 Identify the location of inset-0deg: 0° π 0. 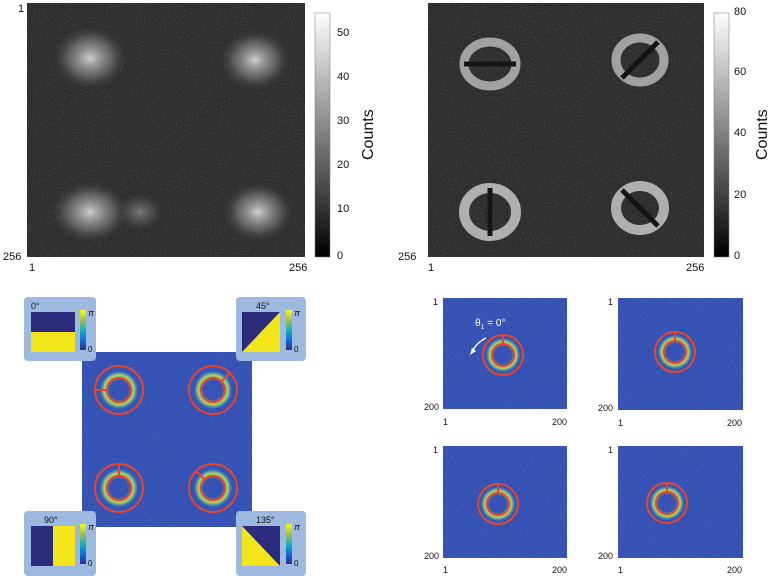
(60, 329).